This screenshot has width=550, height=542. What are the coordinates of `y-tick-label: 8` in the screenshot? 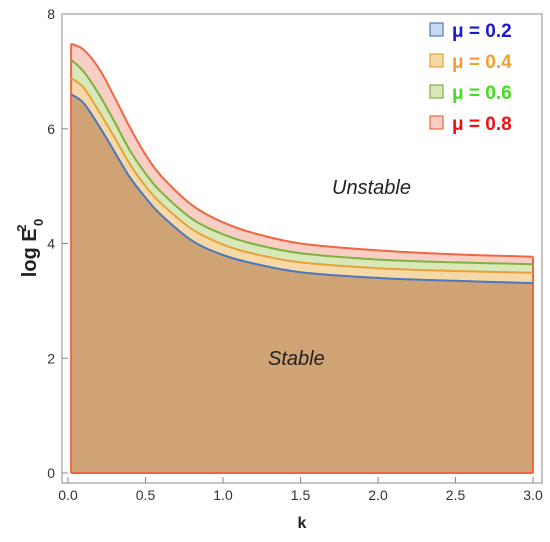 It's located at (51, 14).